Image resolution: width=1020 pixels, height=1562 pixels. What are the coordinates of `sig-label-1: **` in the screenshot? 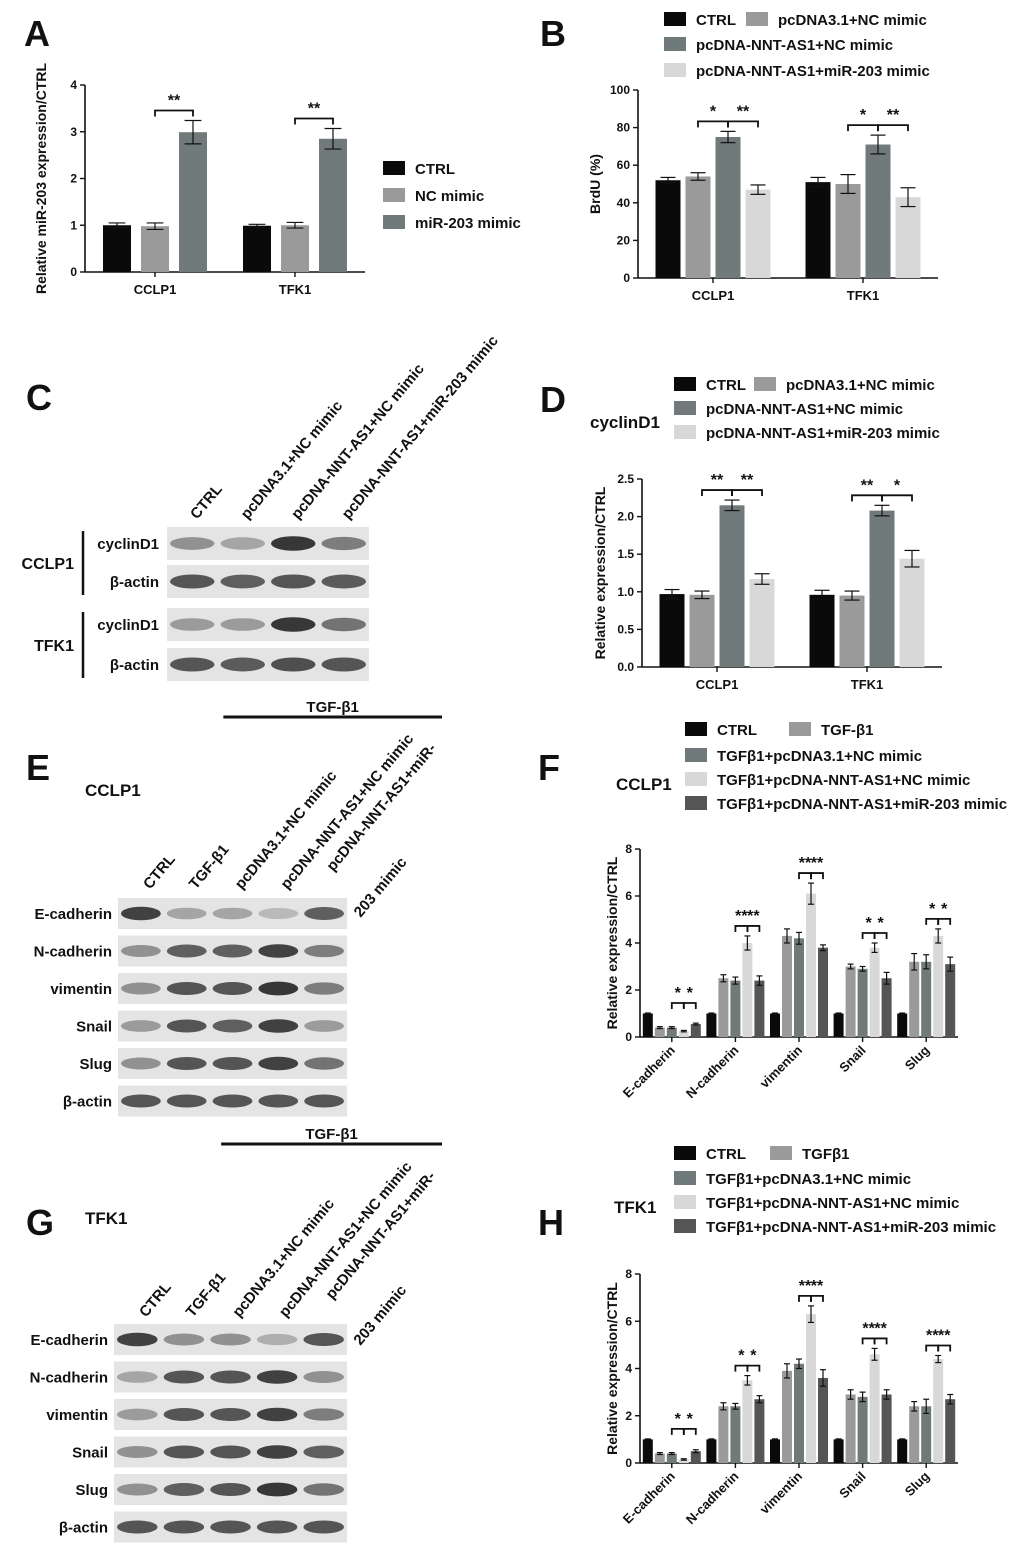 It's located at (747, 480).